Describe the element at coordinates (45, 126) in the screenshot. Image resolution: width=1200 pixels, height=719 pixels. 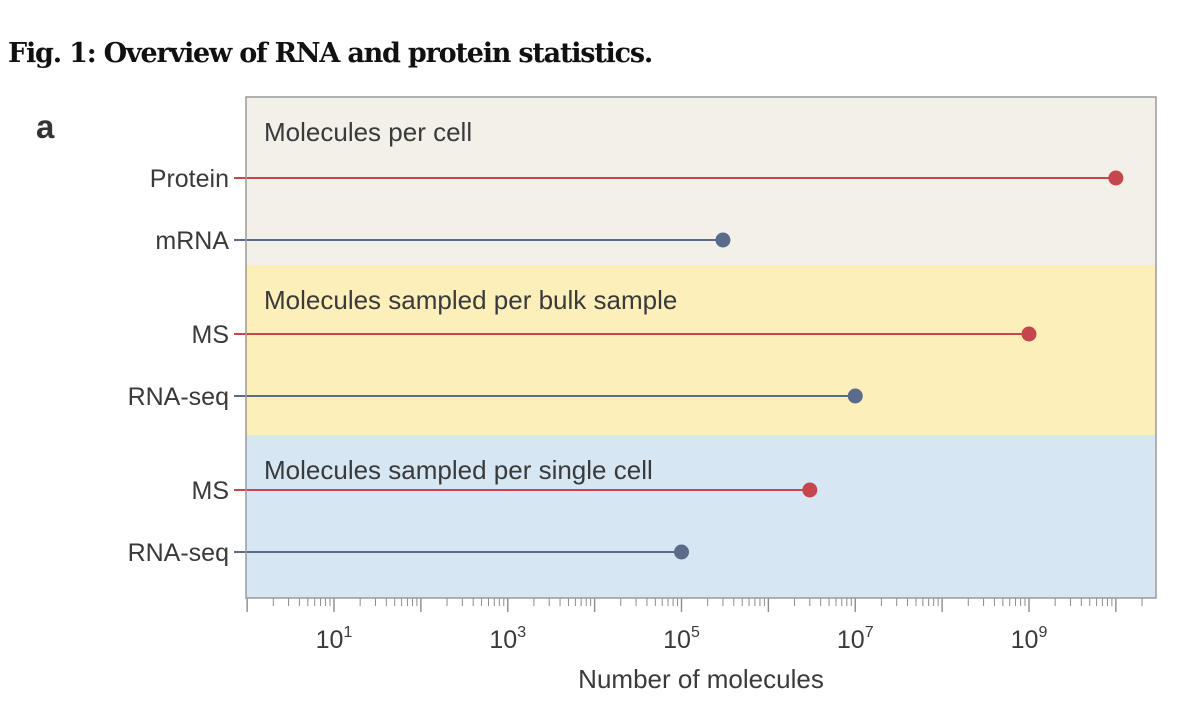
I see `panel-label: a` at that location.